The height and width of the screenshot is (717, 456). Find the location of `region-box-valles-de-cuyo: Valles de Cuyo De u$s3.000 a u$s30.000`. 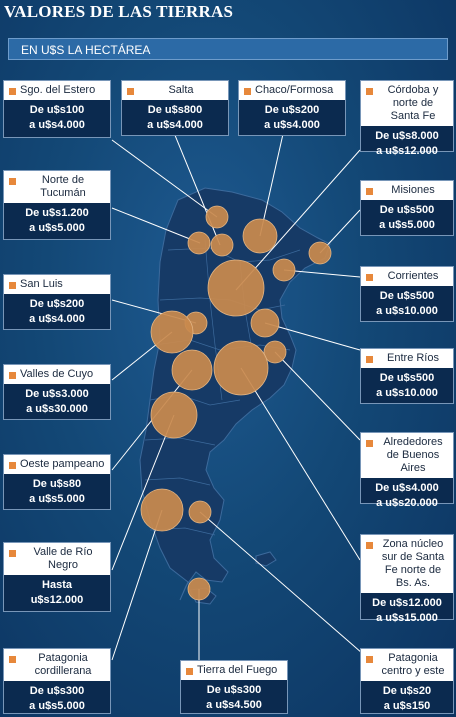

region-box-valles-de-cuyo: Valles de Cuyo De u$s3.000 a u$s30.000 is located at coordinates (57, 392).